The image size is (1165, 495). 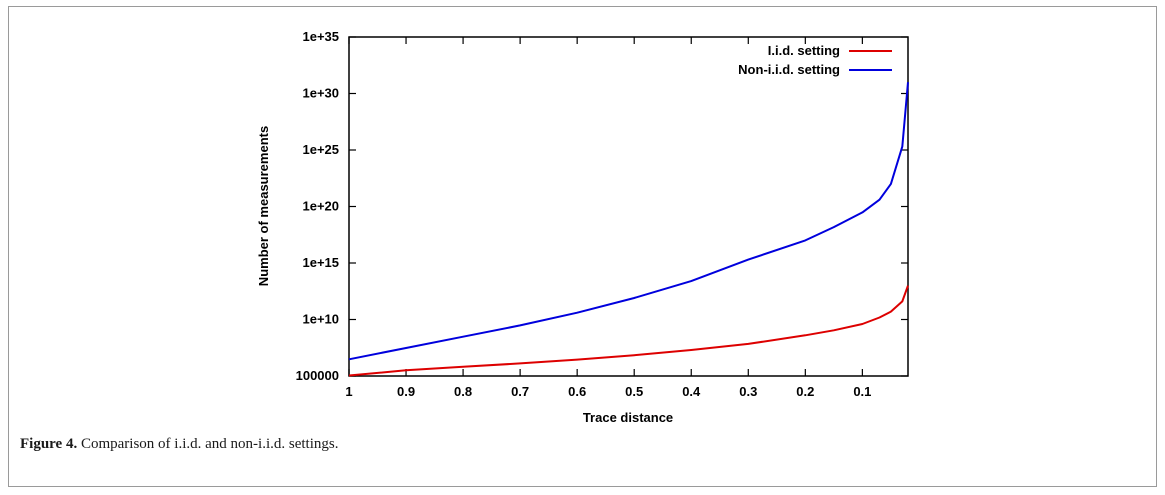 I want to click on y-tick-label: 1e+15, so click(x=320, y=262).